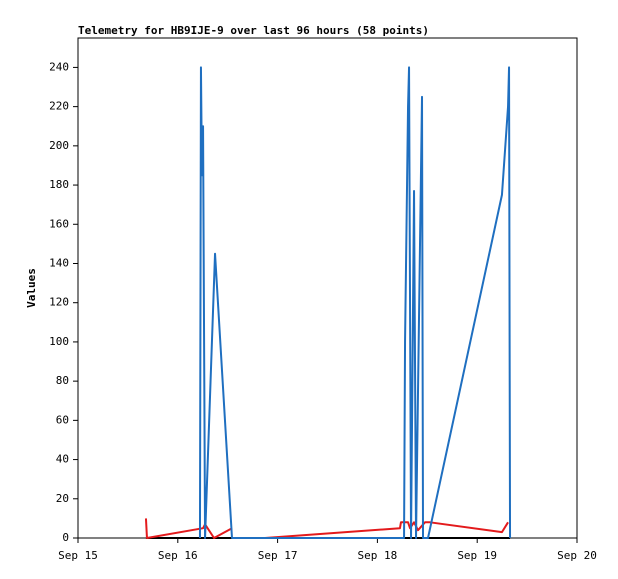 Image resolution: width=618 pixels, height=579 pixels. What do you see at coordinates (59, 262) in the screenshot?
I see `y-tick-label: 140` at bounding box center [59, 262].